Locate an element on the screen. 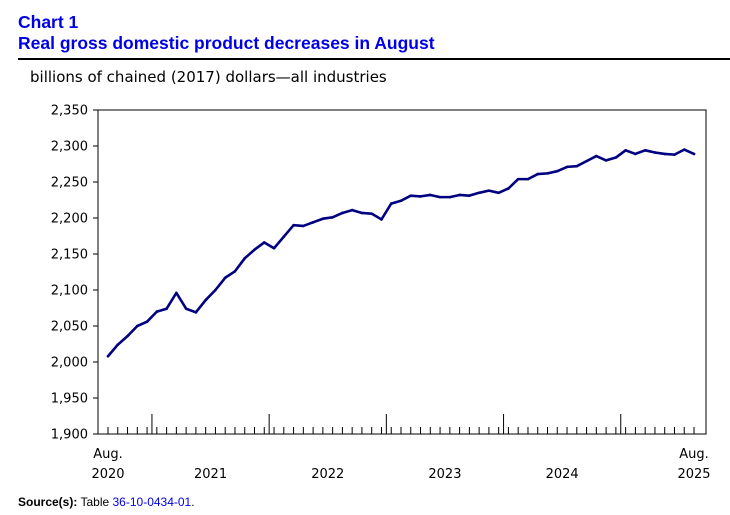  x-tick-label-year: 2024 is located at coordinates (562, 474).